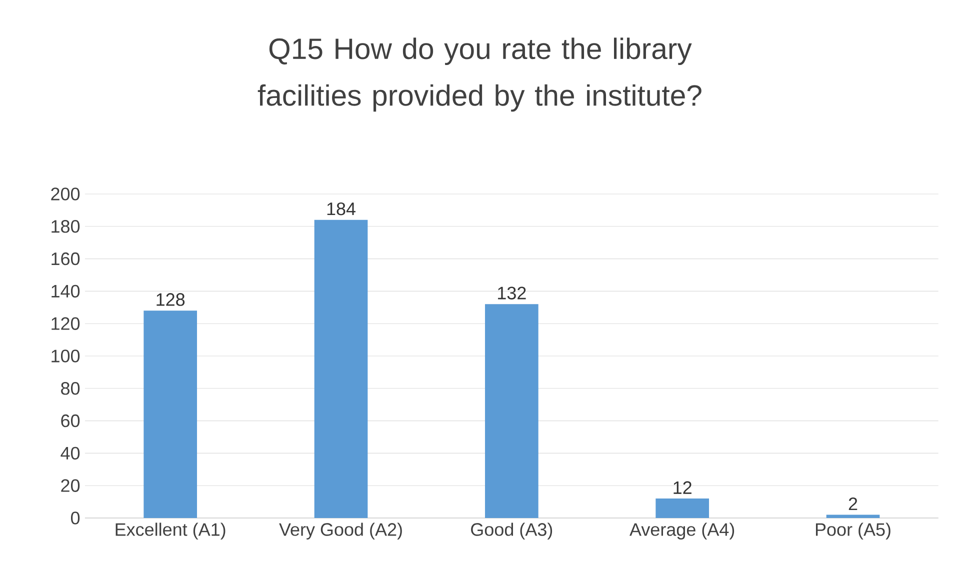 The width and height of the screenshot is (956, 576). I want to click on data-label: 184, so click(341, 209).